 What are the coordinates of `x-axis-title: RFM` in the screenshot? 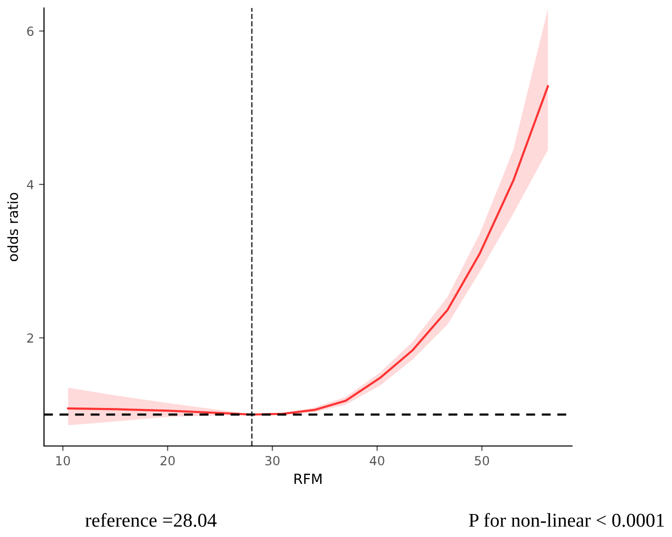 It's located at (308, 479).